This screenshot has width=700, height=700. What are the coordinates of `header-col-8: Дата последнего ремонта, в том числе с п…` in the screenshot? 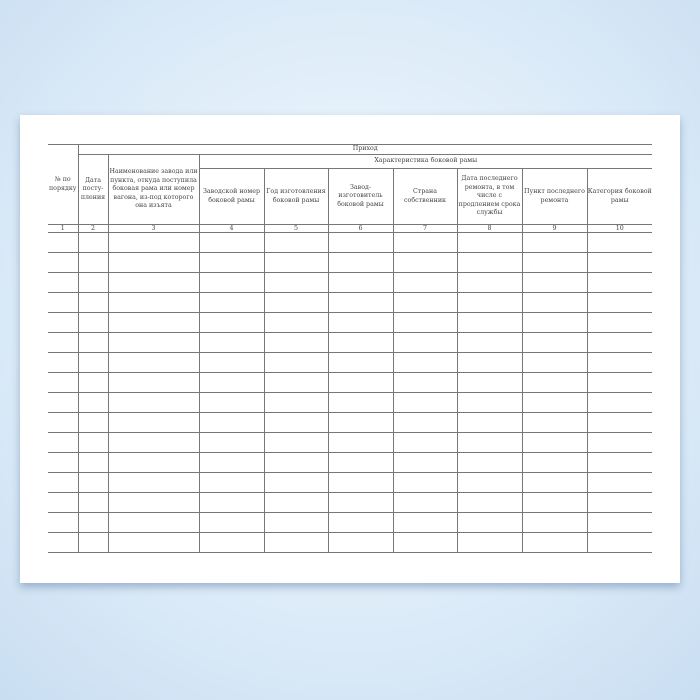 It's located at (489, 196).